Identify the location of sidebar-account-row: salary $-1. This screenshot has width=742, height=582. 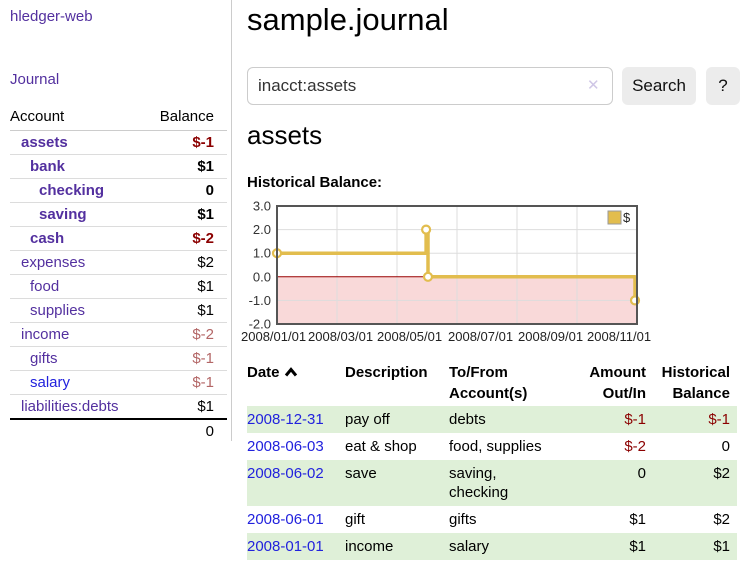
(118, 382).